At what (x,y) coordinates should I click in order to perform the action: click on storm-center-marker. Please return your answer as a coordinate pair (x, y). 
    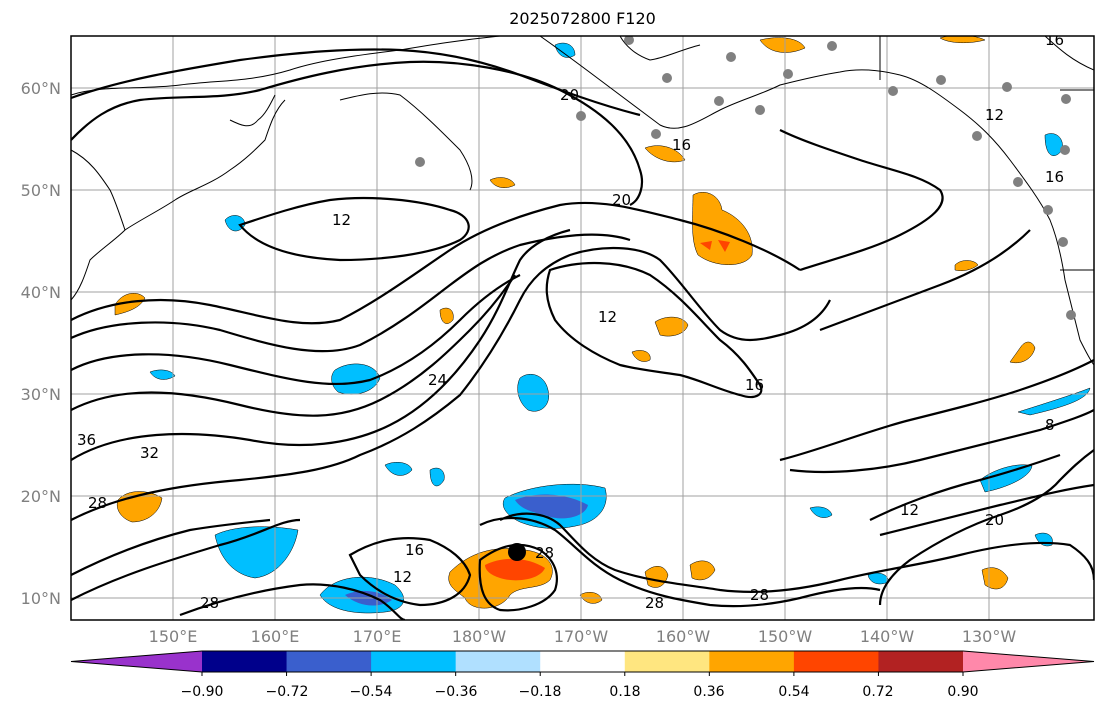
    Looking at the image, I should click on (517, 552).